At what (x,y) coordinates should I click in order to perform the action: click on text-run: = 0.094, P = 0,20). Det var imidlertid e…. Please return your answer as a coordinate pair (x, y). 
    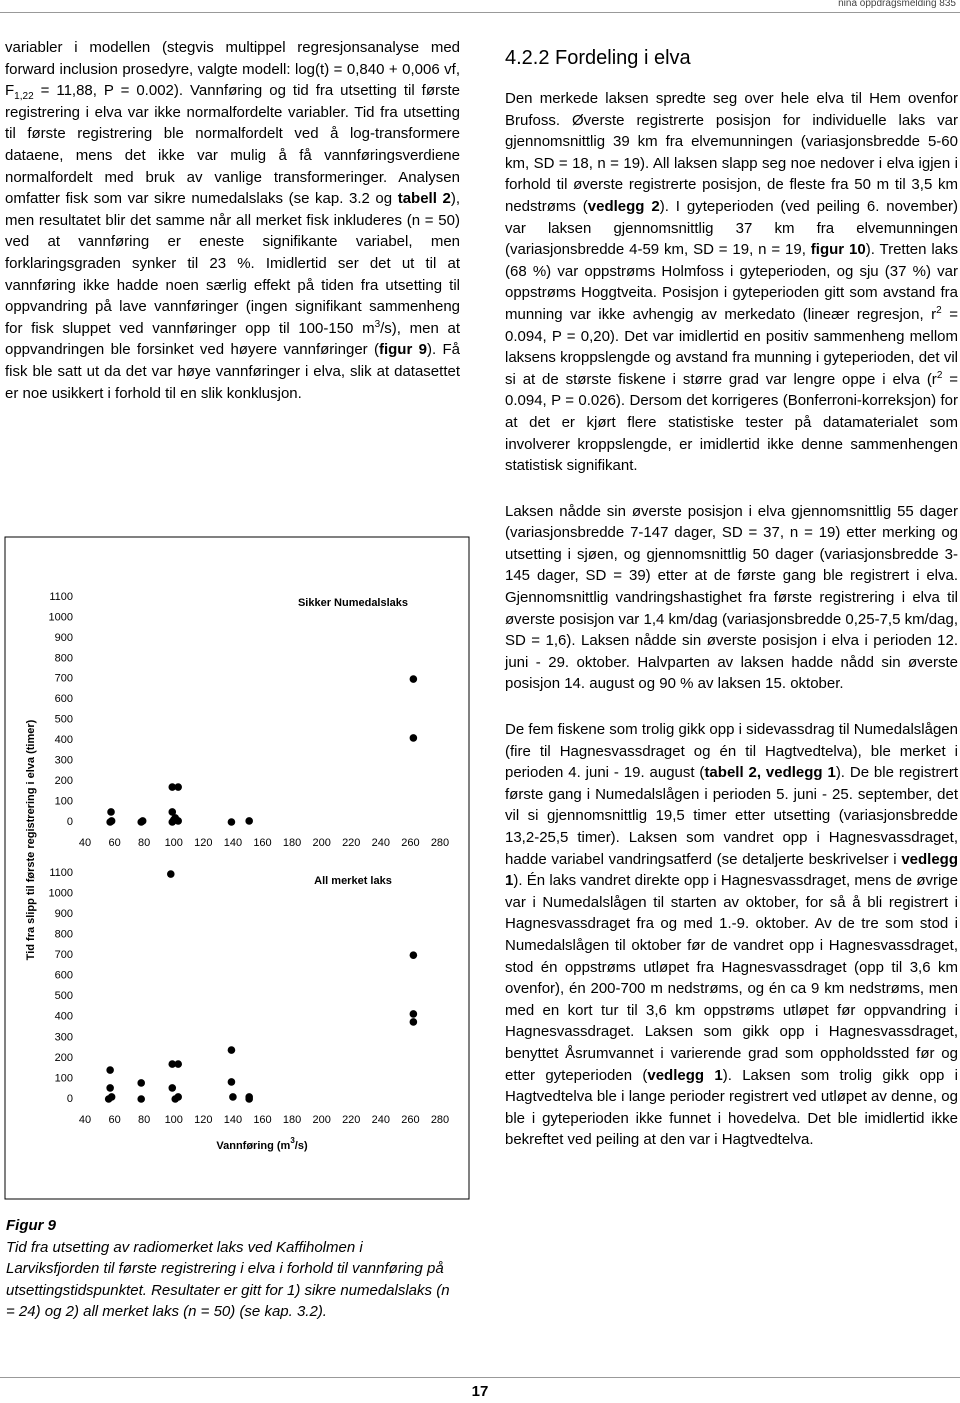
    Looking at the image, I should click on (731, 346).